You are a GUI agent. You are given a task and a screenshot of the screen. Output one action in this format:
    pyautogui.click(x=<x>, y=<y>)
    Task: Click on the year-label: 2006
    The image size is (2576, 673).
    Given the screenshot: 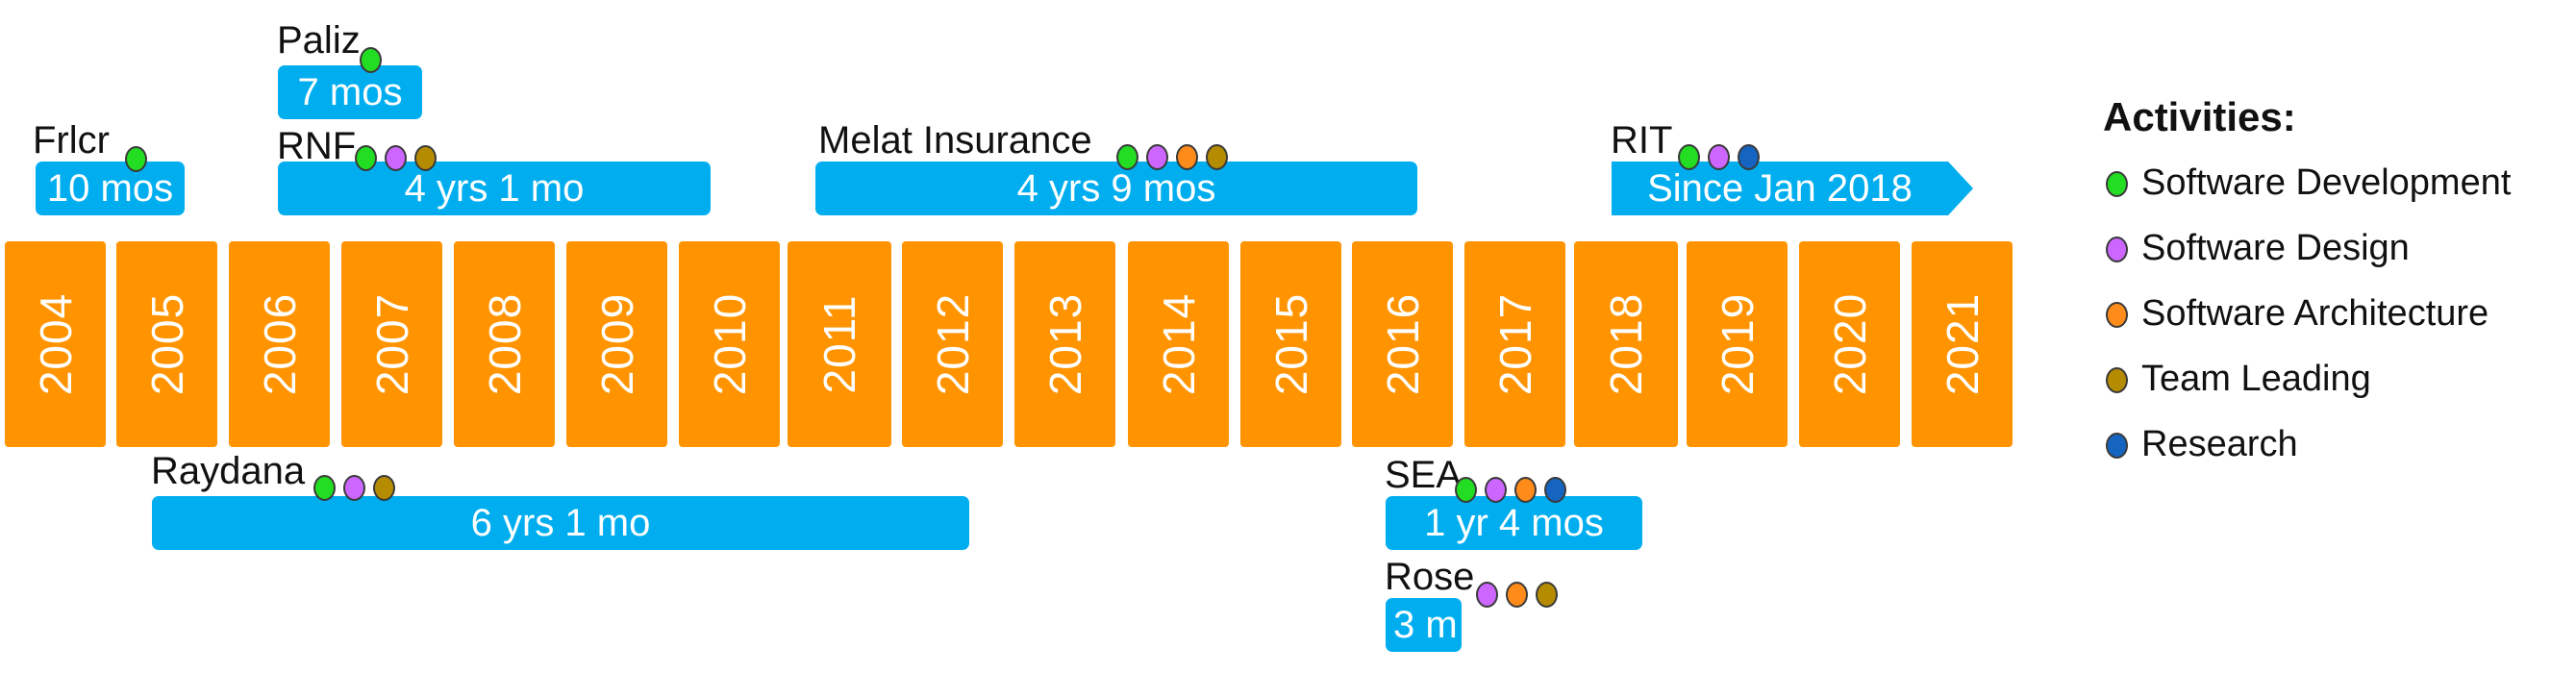 What is the action you would take?
    pyautogui.click(x=279, y=344)
    